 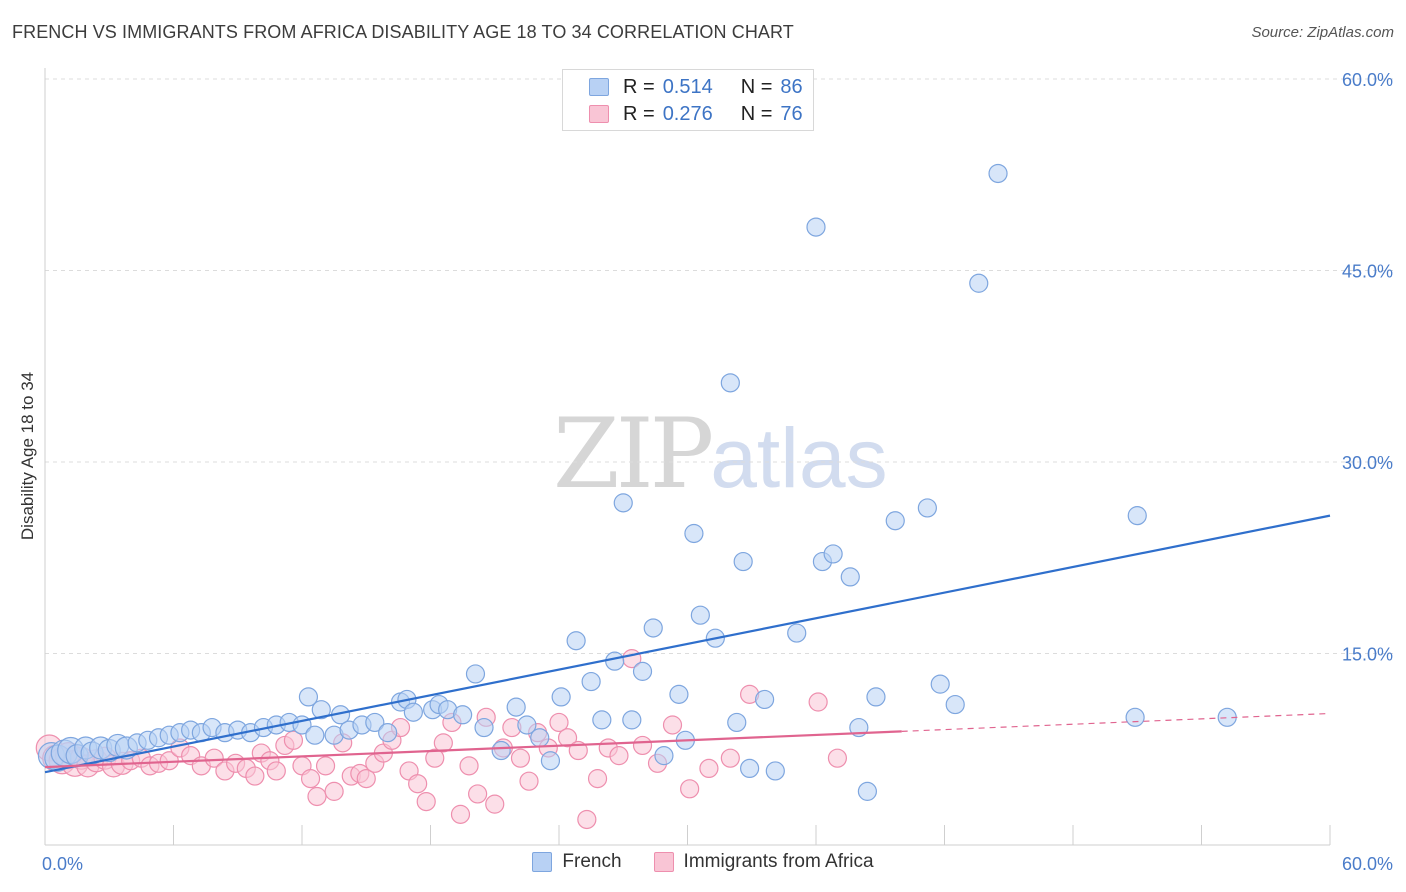 What do you see at coordinates (687, 86) in the screenshot?
I see `r-value: 0.514` at bounding box center [687, 86].